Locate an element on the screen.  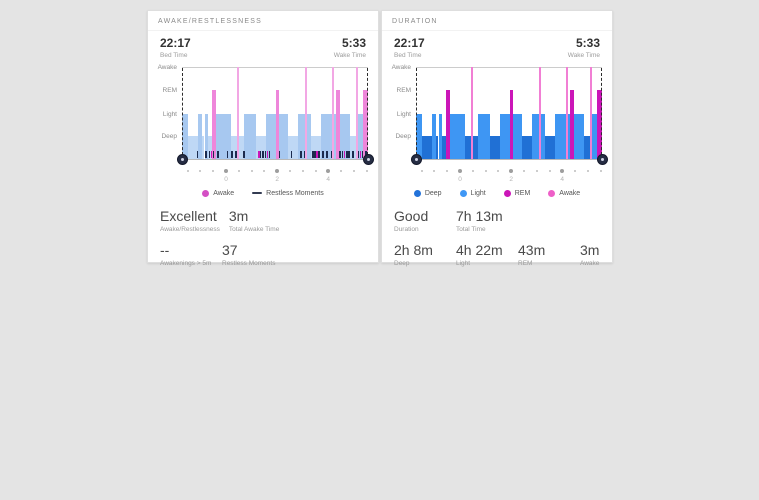
stat-rem: 43m REM is located at coordinates (544, 254).